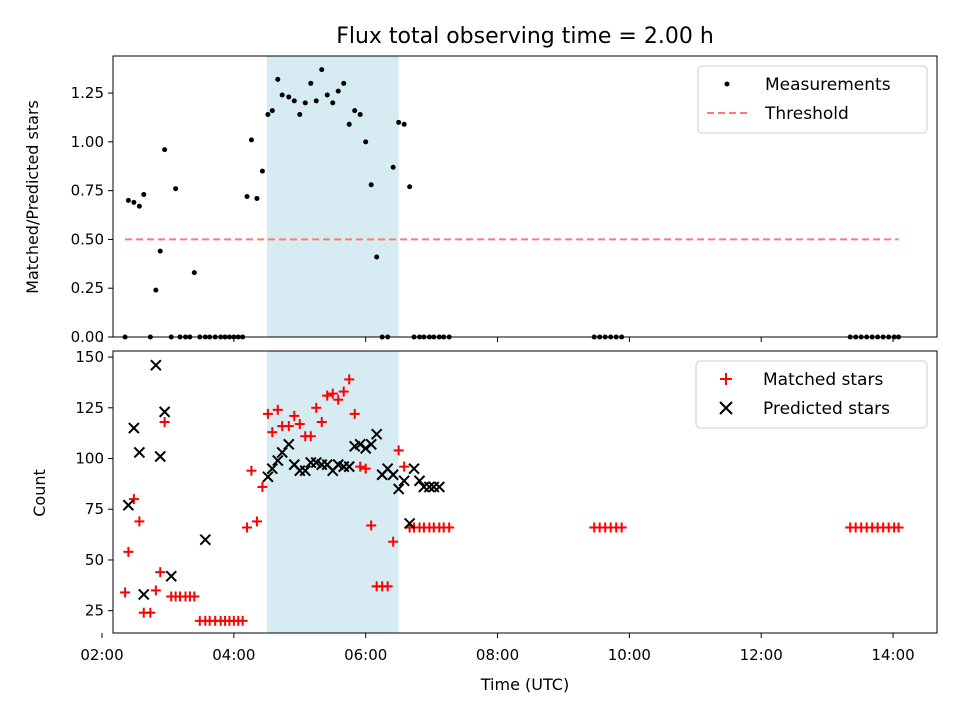  What do you see at coordinates (94, 611) in the screenshot?
I see `bottom-ytick-label: 25` at bounding box center [94, 611].